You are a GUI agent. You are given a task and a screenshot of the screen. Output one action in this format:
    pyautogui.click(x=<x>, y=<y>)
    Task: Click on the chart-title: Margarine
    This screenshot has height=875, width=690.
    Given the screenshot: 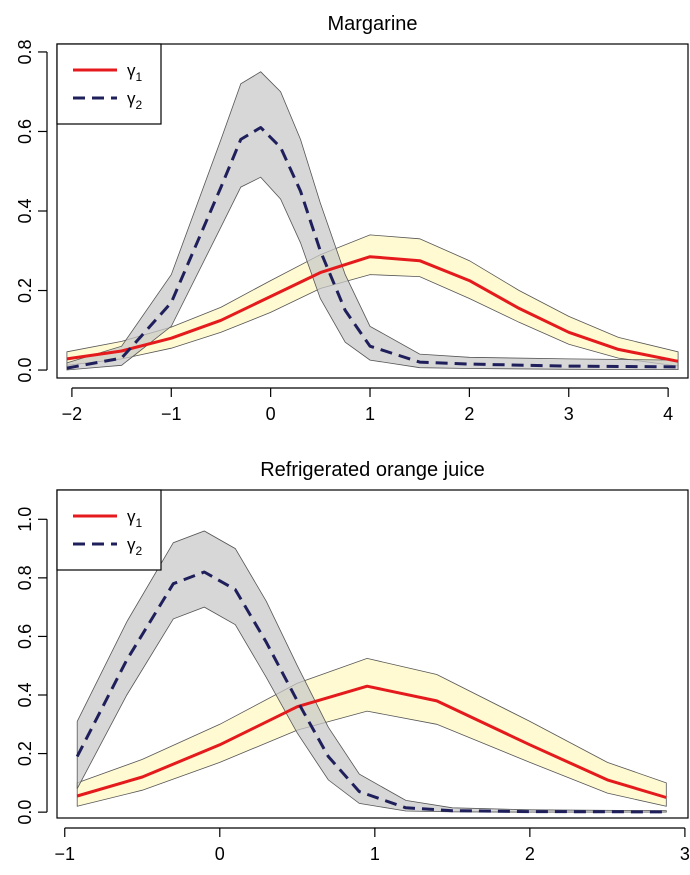 What is the action you would take?
    pyautogui.click(x=372, y=24)
    